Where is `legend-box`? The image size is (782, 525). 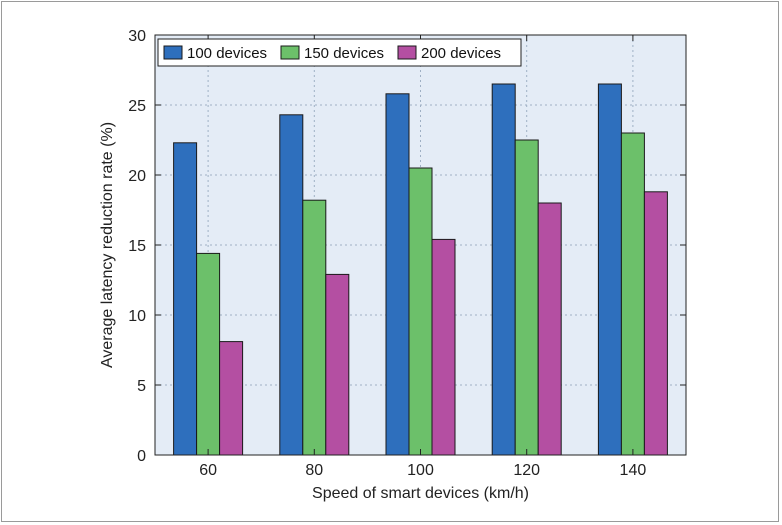
legend-box is located at coordinates (339, 52).